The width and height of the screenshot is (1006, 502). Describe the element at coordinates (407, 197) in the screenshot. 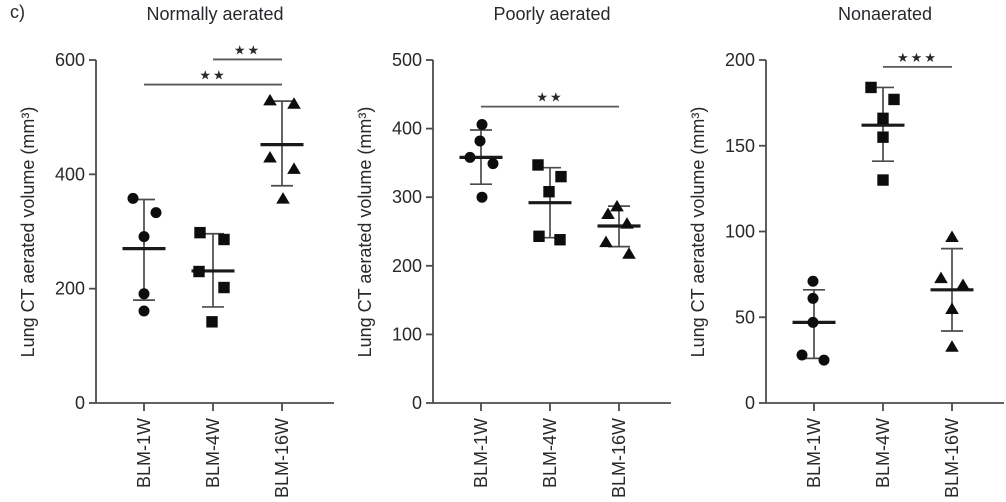

I see `y-tick-label: 300` at that location.